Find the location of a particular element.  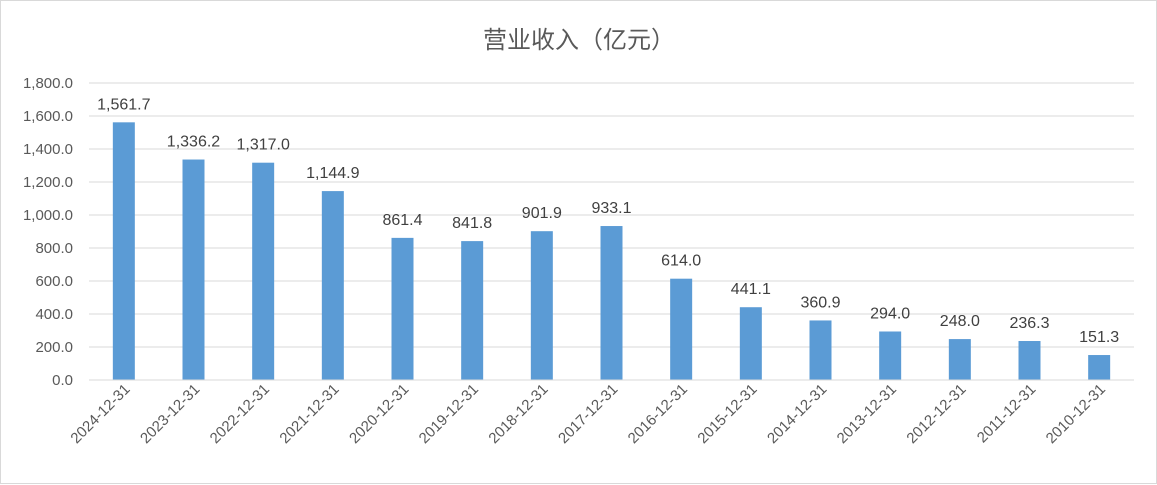

x-tick-label: 2023-12-31 is located at coordinates (170, 414).